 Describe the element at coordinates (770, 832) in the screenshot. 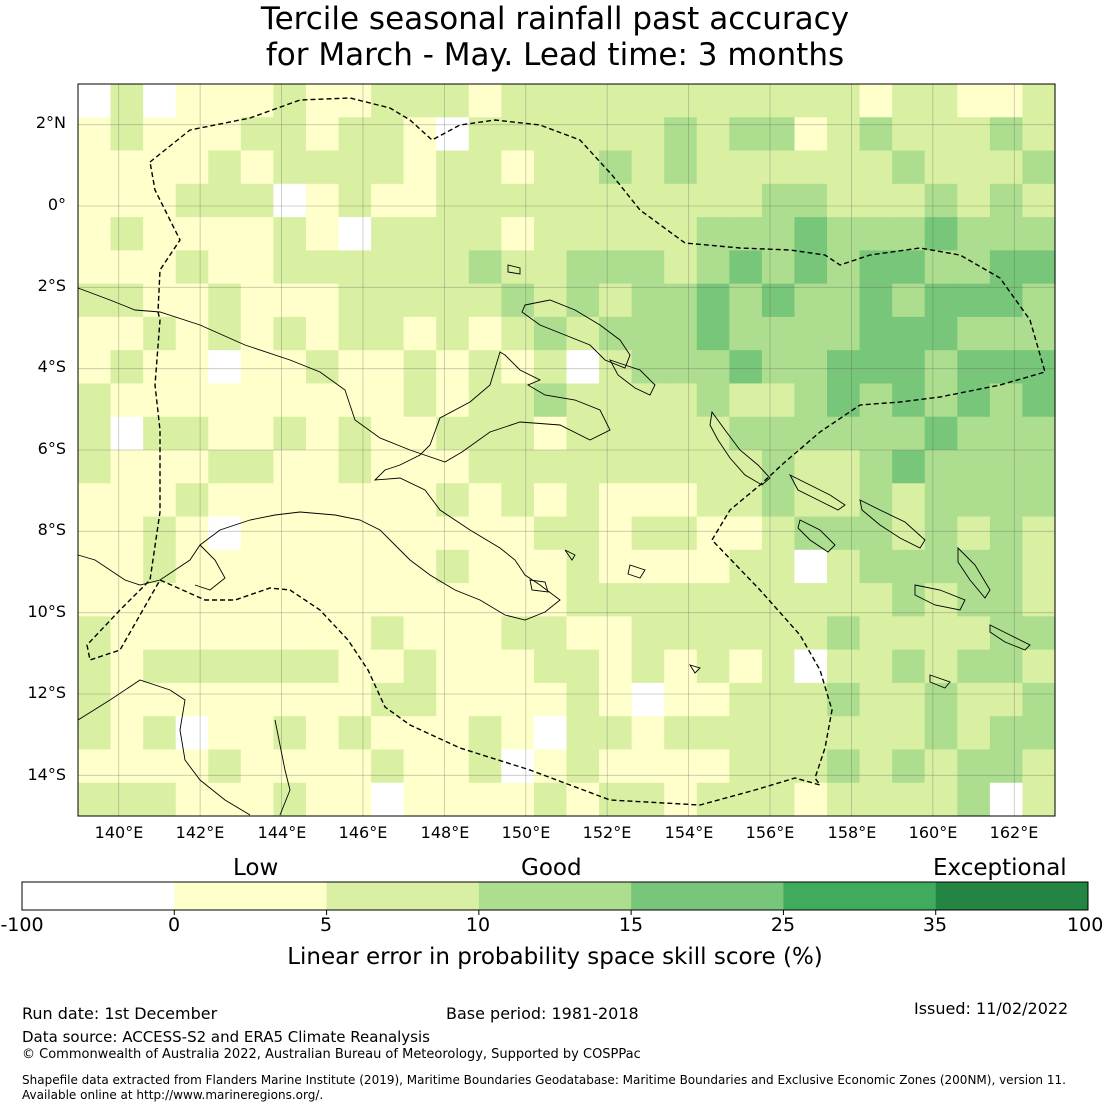

I see `lon-label-156e: 156°E` at that location.